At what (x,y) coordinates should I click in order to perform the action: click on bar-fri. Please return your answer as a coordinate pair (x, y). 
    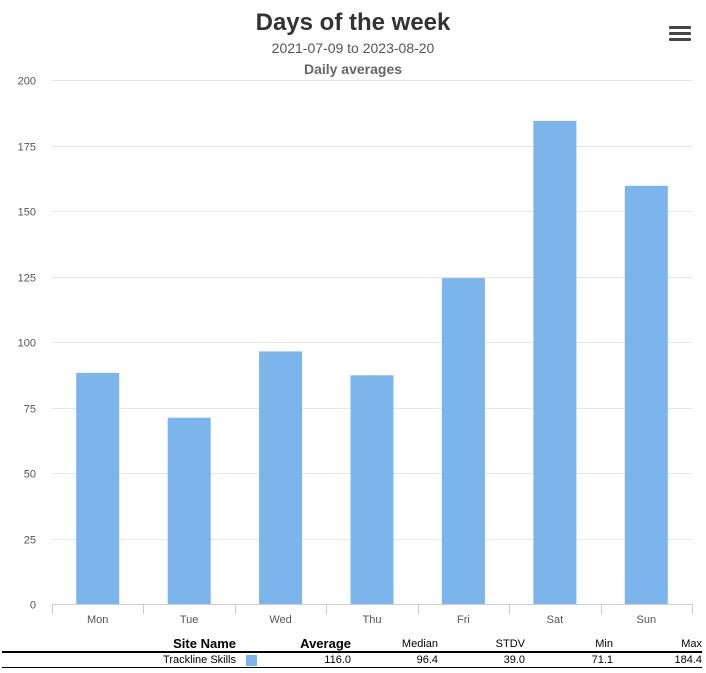
    Looking at the image, I should click on (463, 441).